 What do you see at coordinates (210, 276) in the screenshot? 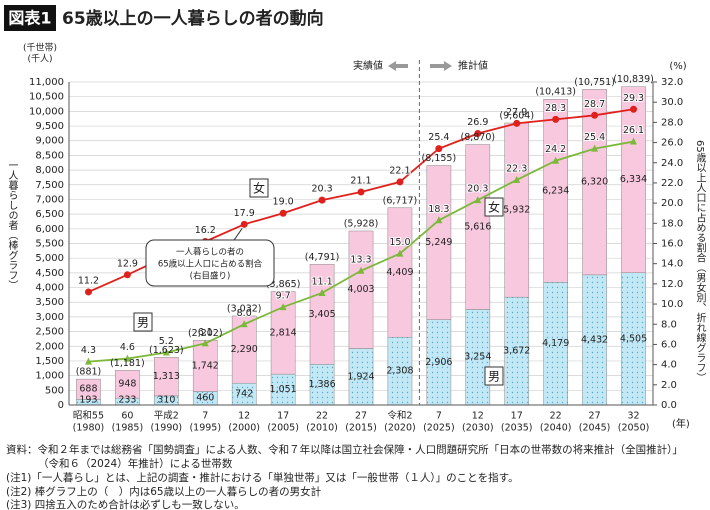
I see `callout-text: (右目盛り)` at bounding box center [210, 276].